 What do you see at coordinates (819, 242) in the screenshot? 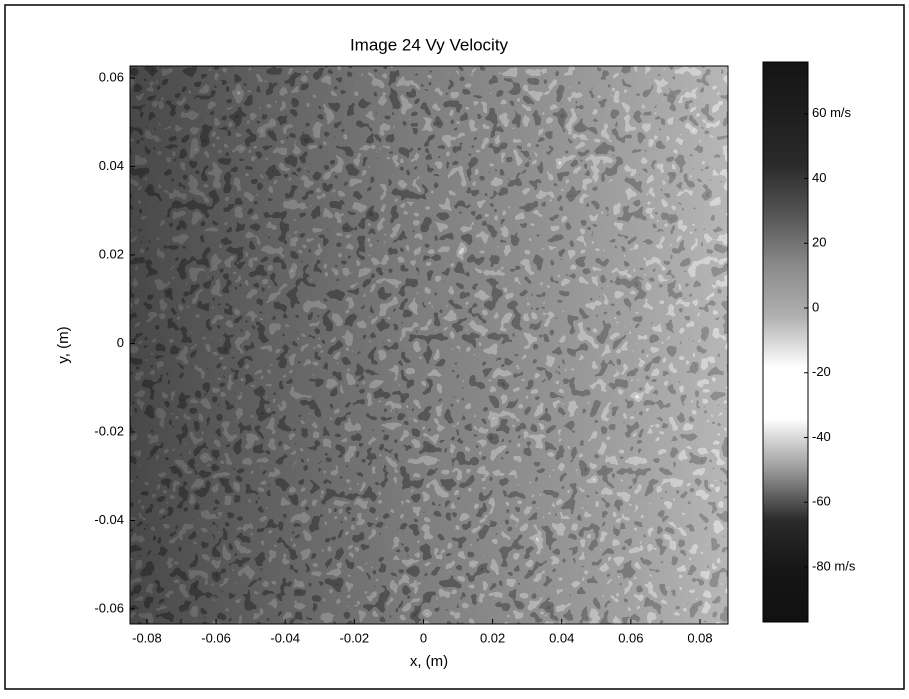
I see `colorbar-tick-label: 20` at bounding box center [819, 242].